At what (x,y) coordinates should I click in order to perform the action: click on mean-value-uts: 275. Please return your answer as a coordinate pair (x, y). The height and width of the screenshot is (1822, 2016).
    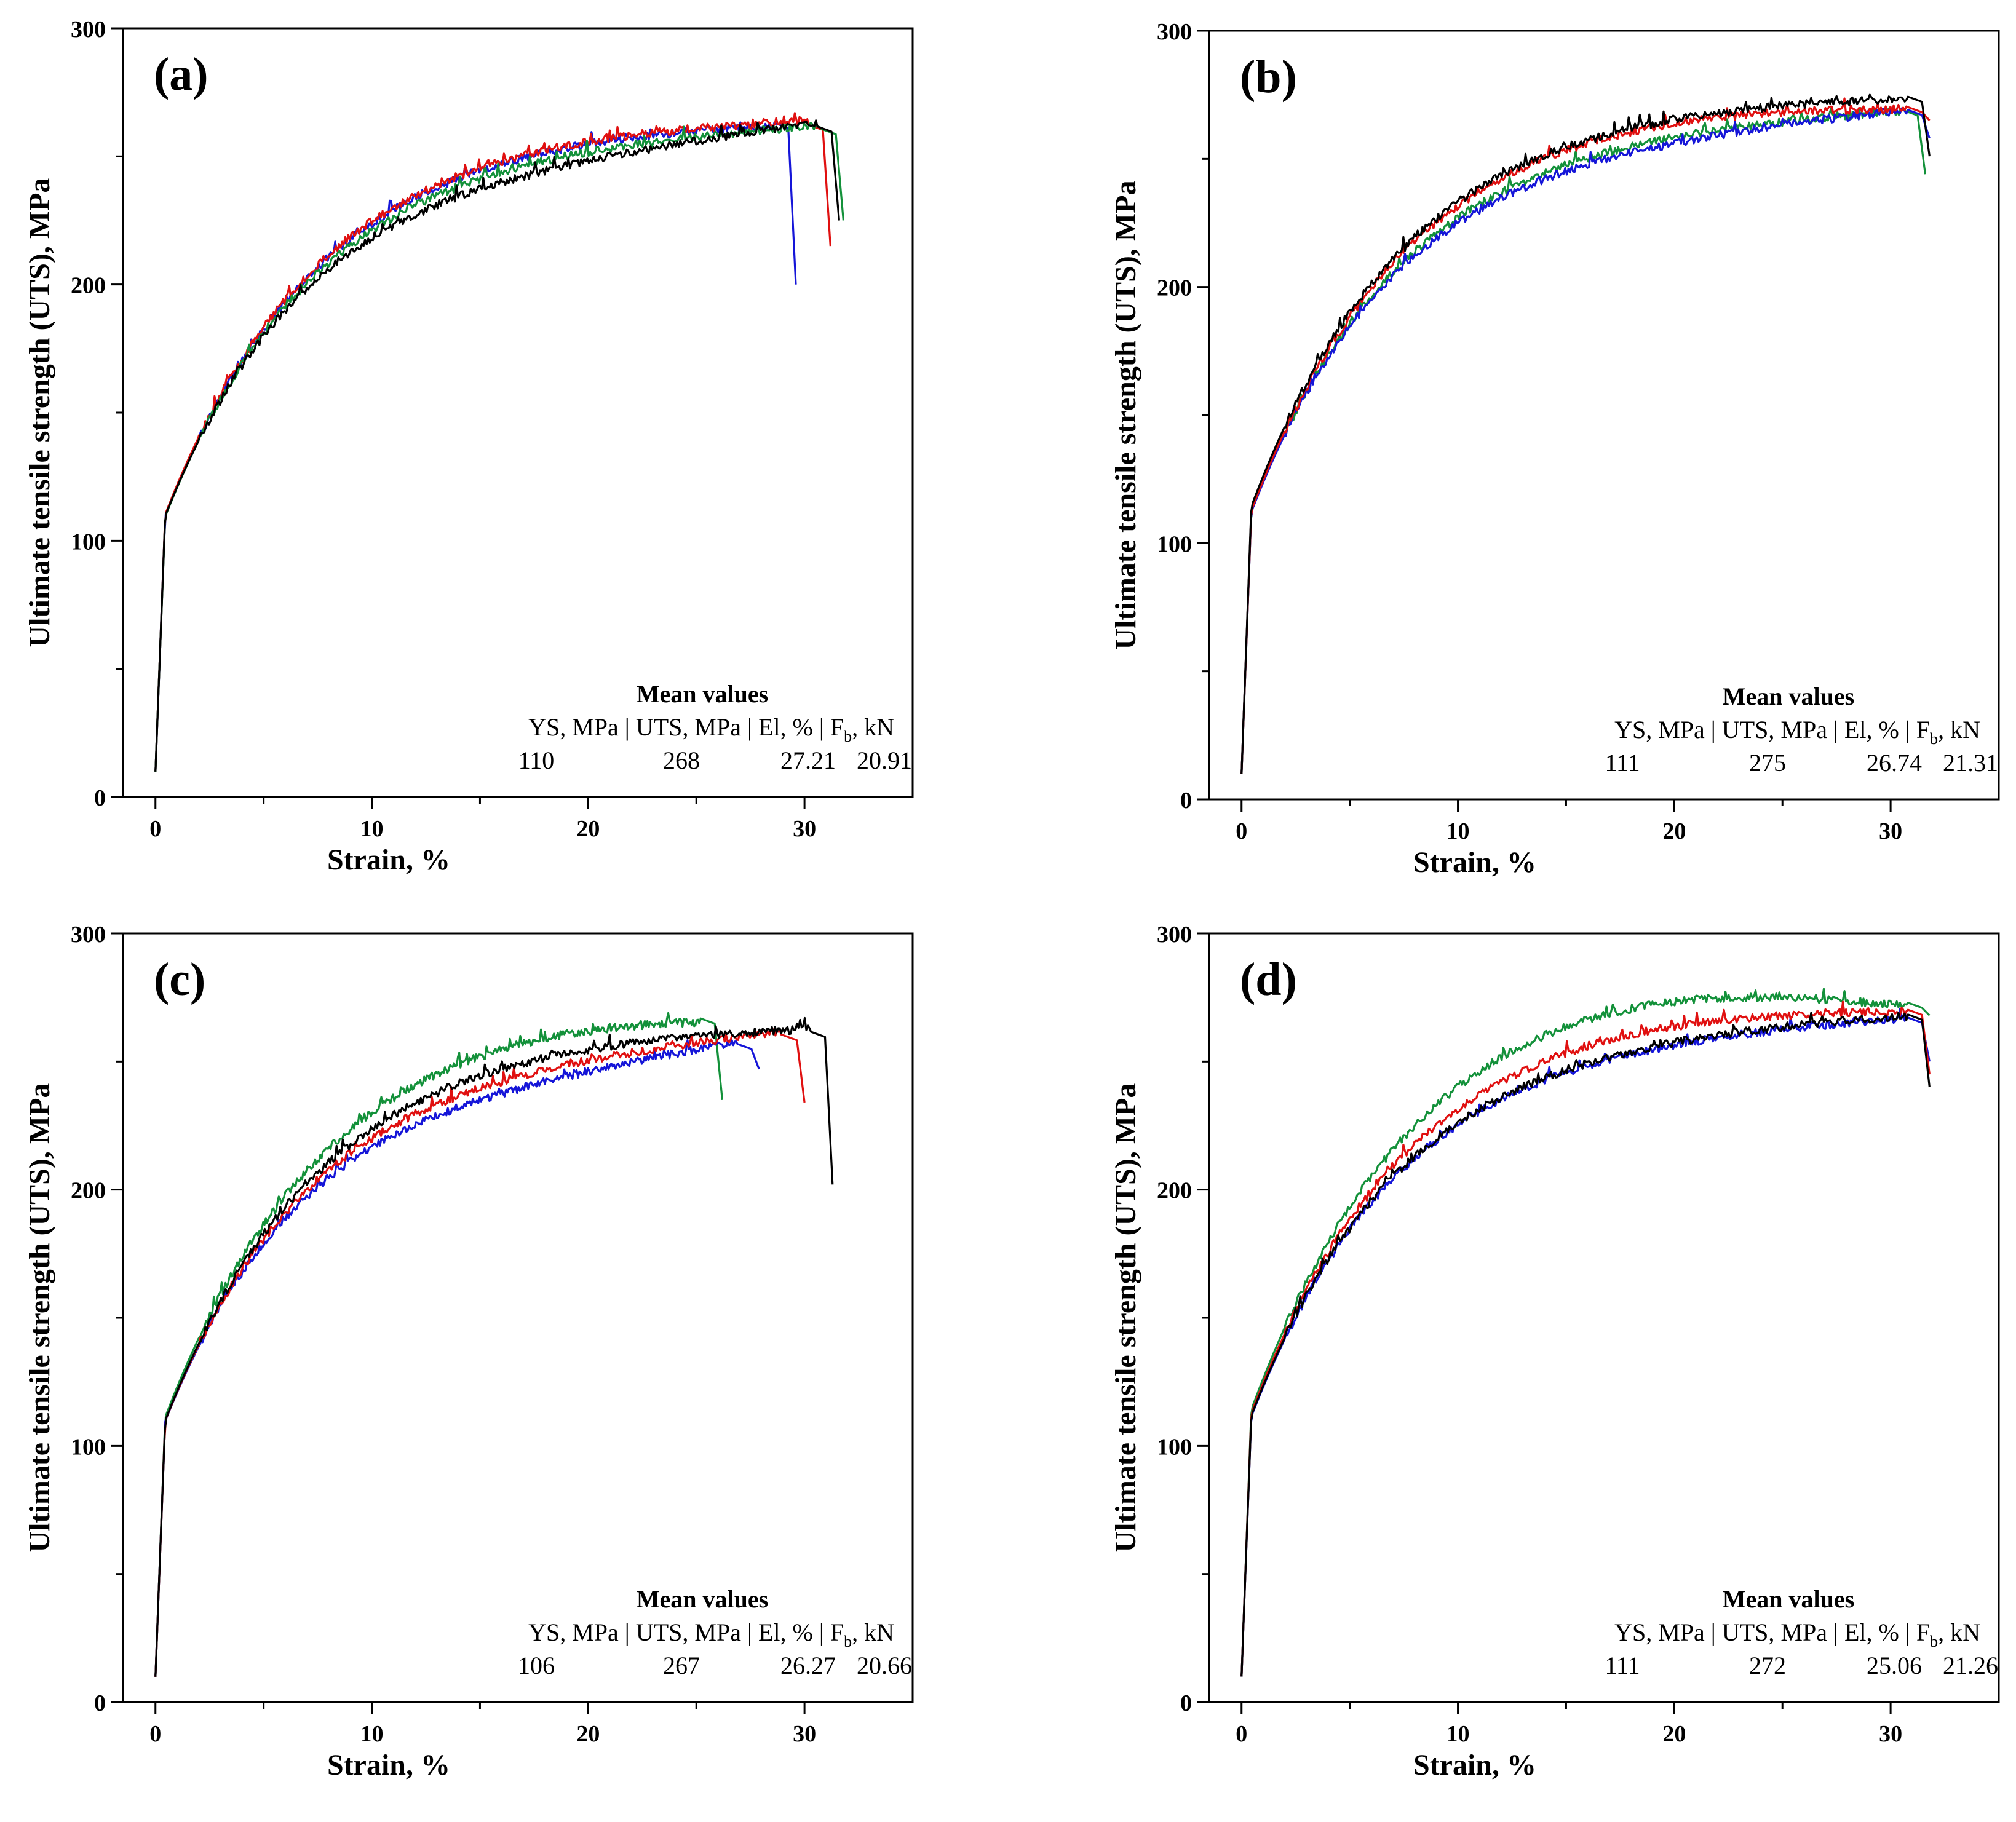
    Looking at the image, I should click on (1767, 763).